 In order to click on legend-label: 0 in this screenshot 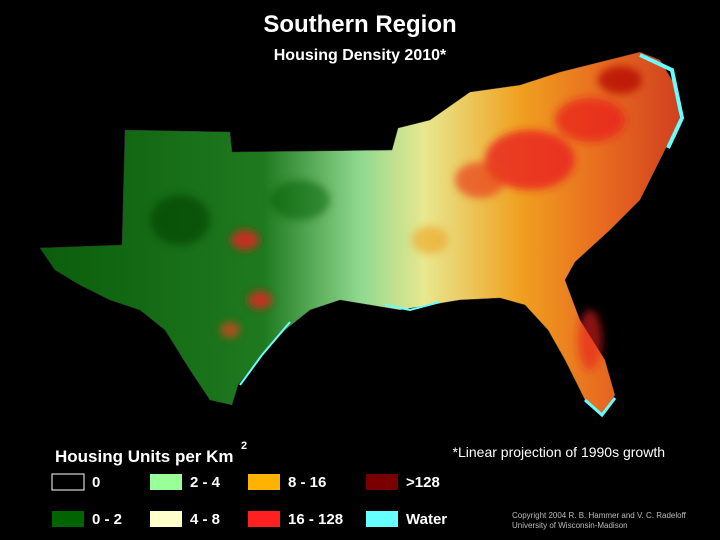, I will do `click(96, 482)`.